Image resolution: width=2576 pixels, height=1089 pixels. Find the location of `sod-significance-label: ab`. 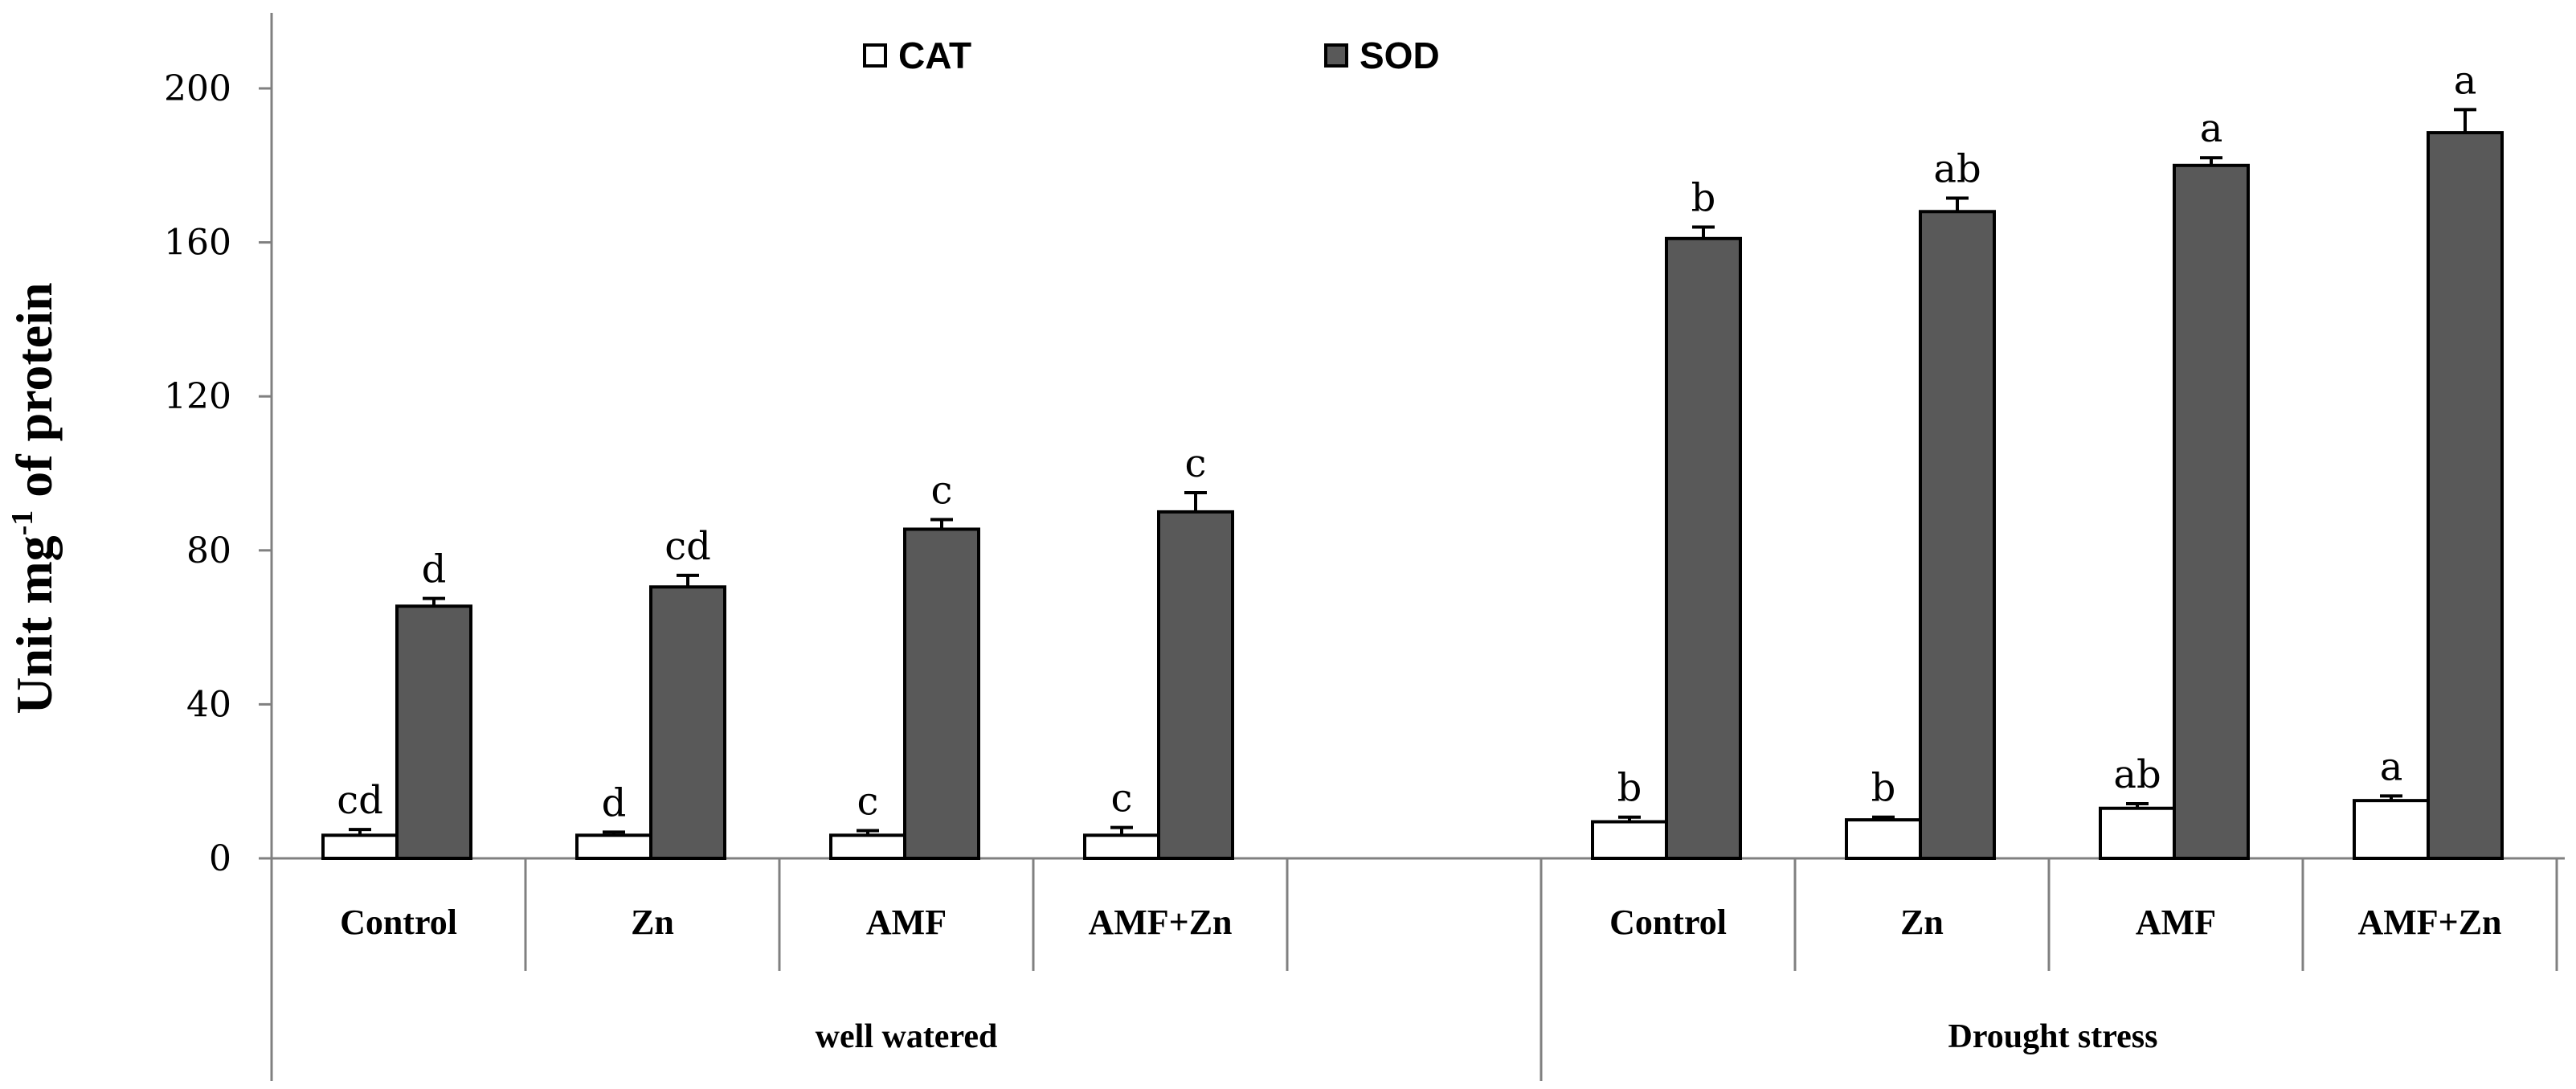

sod-significance-label: ab is located at coordinates (1957, 170).